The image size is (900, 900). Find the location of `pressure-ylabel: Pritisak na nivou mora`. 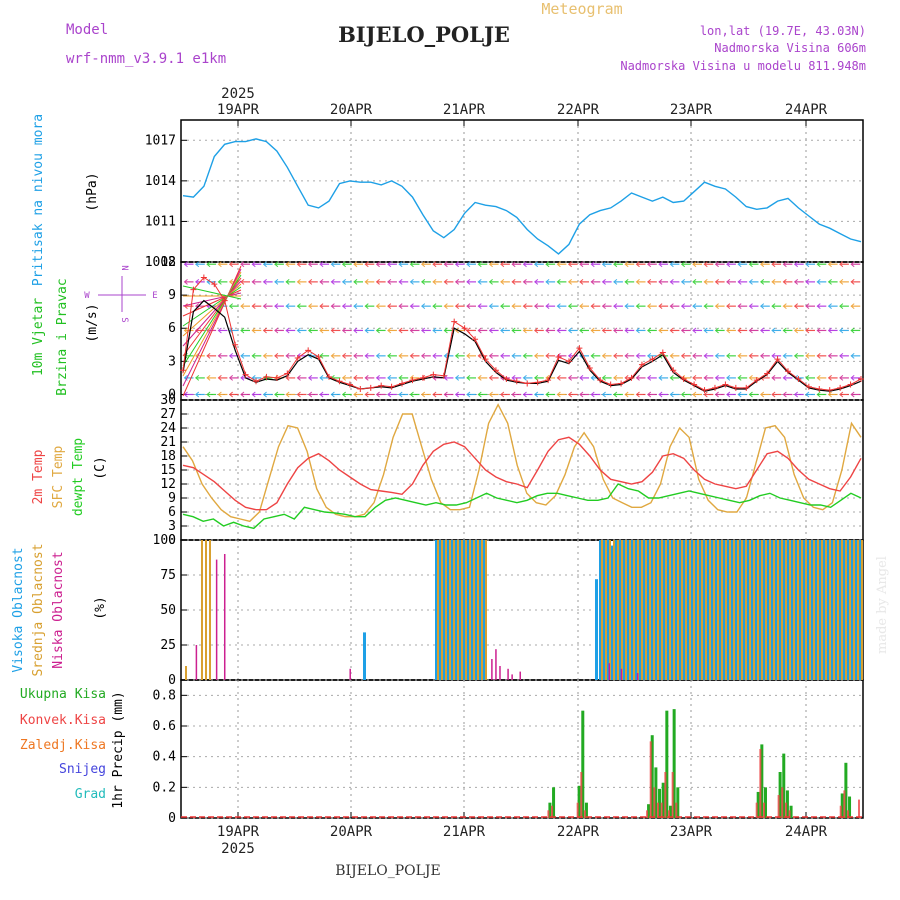

pressure-ylabel: Pritisak na nivou mora is located at coordinates (38, 200).